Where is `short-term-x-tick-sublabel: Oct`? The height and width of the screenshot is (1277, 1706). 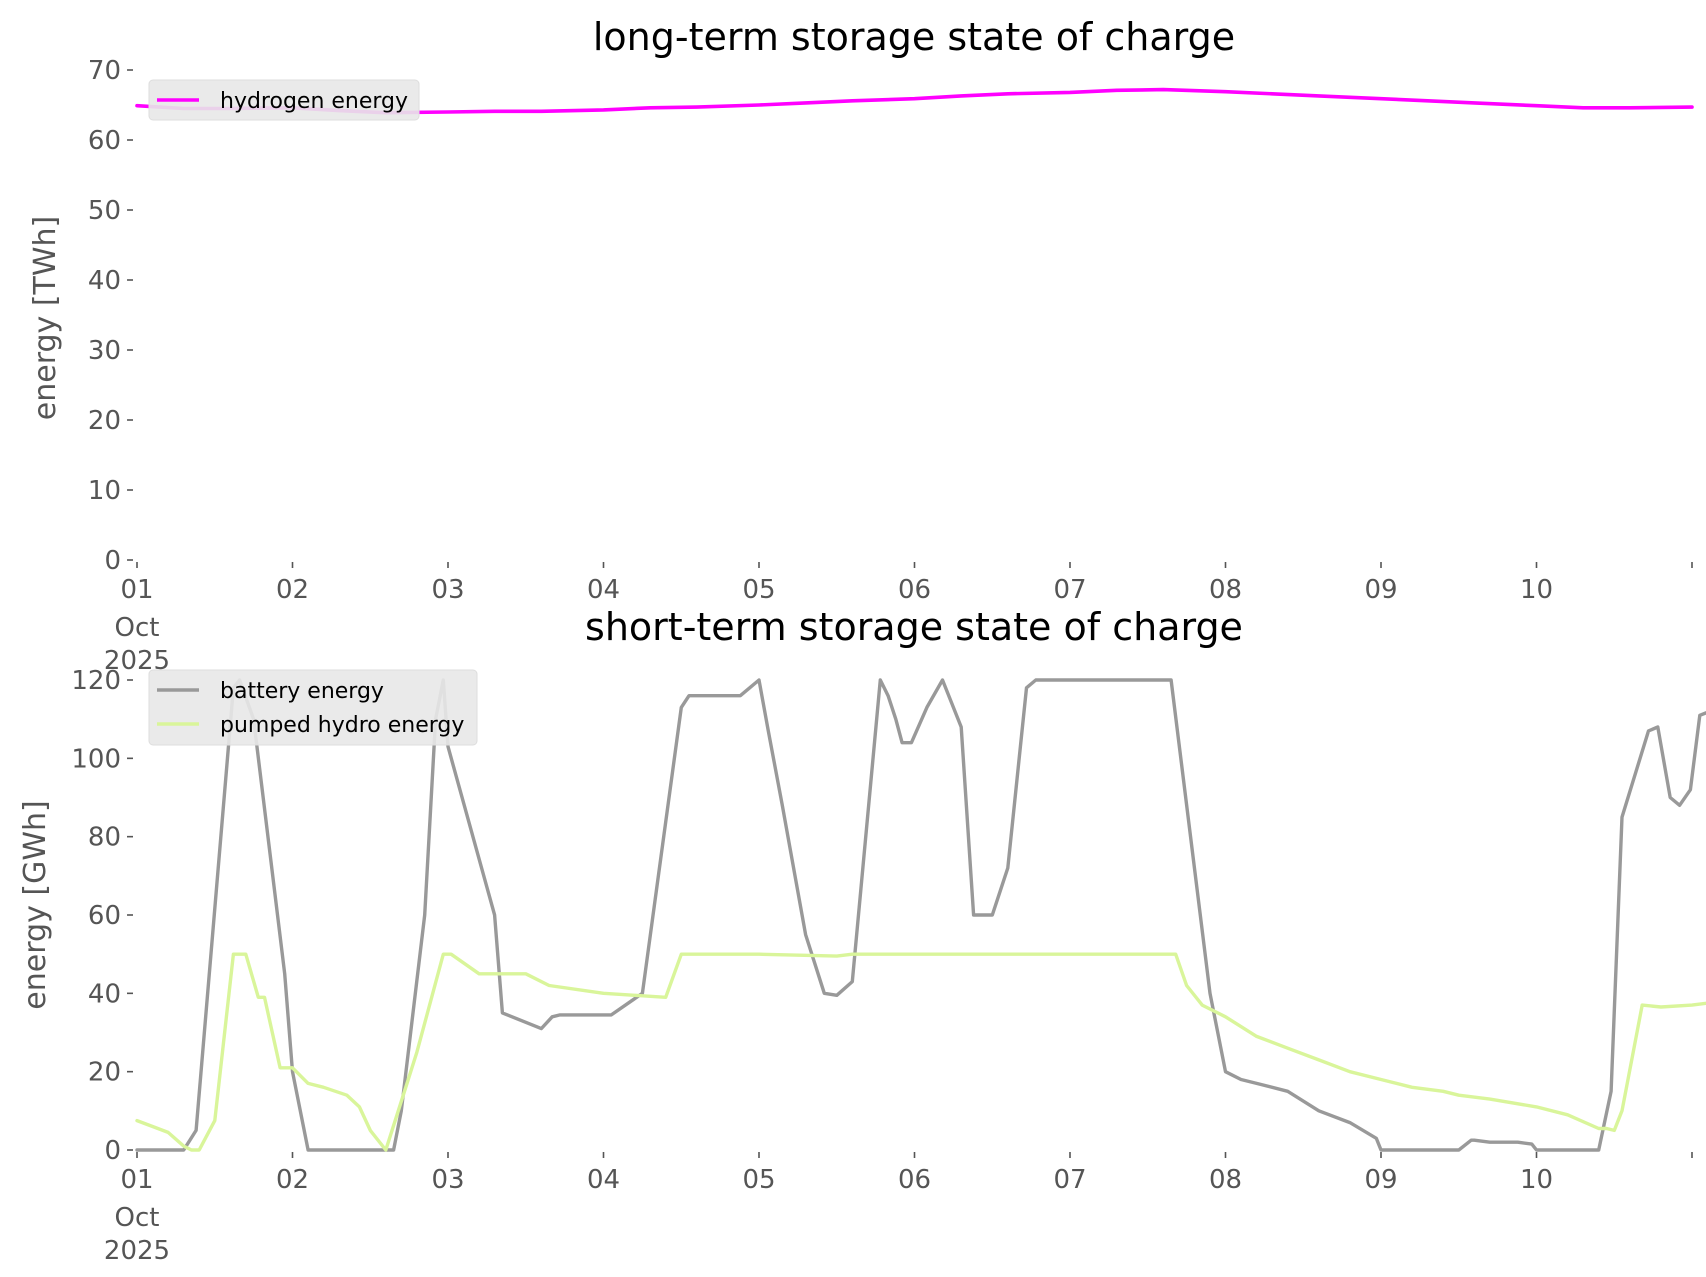 short-term-x-tick-sublabel: Oct is located at coordinates (137, 1218).